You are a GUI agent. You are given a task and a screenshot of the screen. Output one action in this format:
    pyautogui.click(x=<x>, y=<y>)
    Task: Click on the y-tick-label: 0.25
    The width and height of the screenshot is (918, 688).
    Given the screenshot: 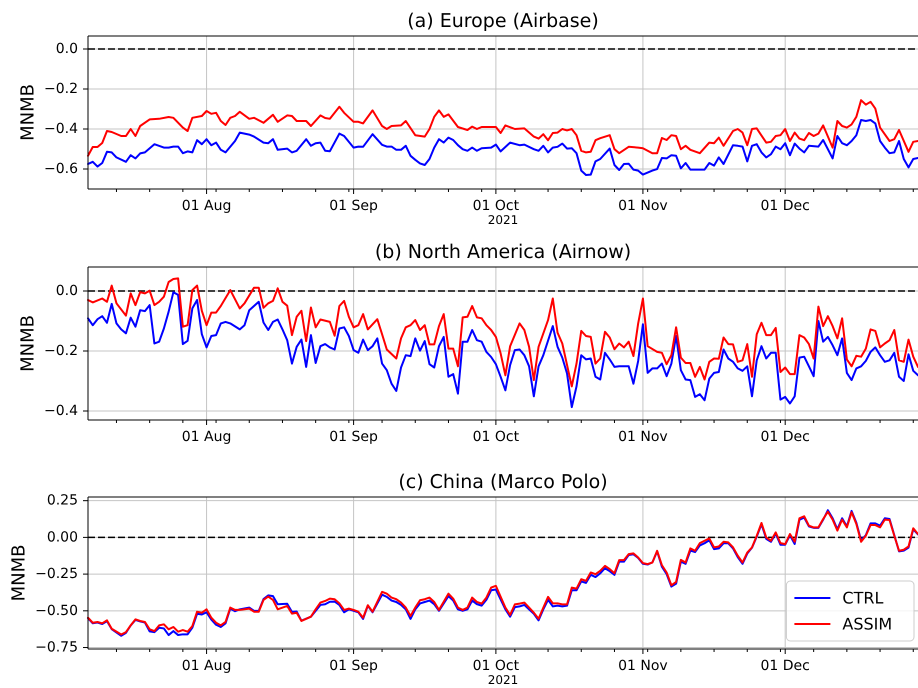 What is the action you would take?
    pyautogui.click(x=62, y=500)
    